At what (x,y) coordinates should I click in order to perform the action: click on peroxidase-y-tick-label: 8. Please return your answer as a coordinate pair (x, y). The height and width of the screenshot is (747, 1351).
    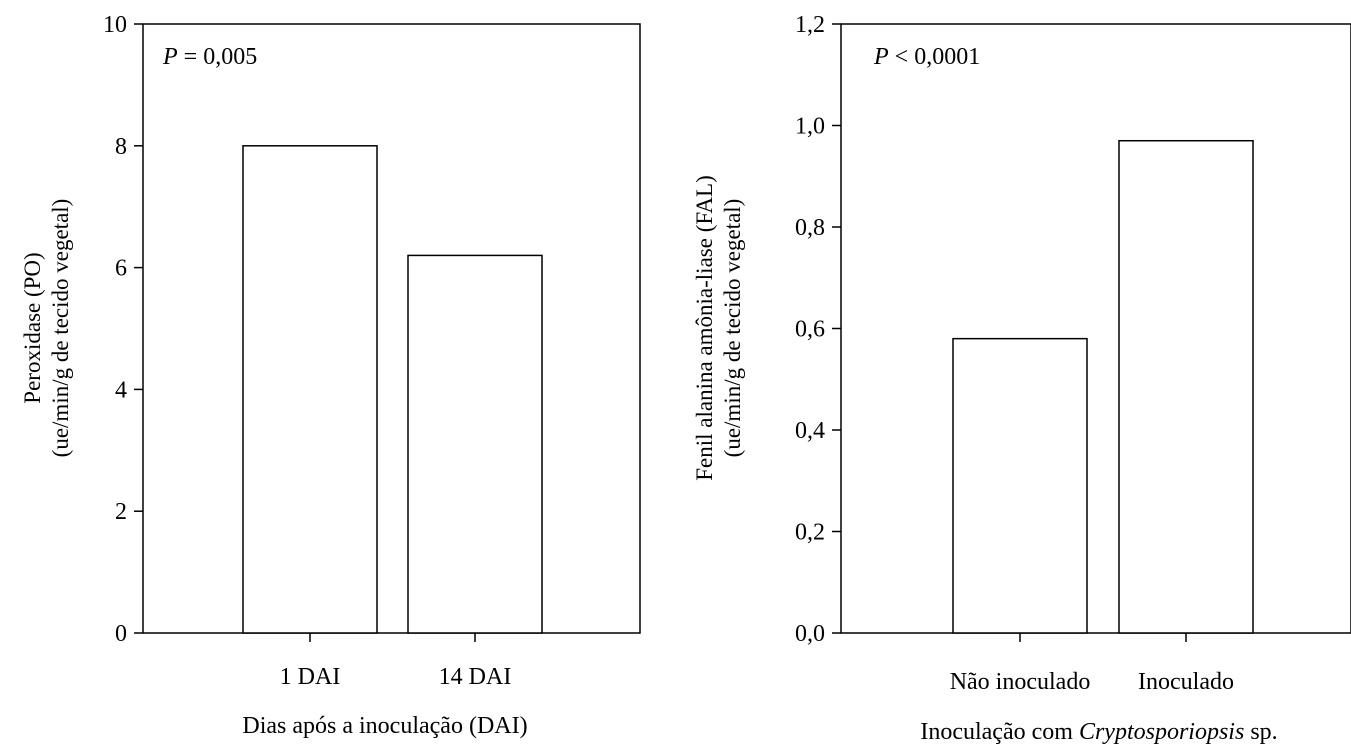
    Looking at the image, I should click on (121, 147).